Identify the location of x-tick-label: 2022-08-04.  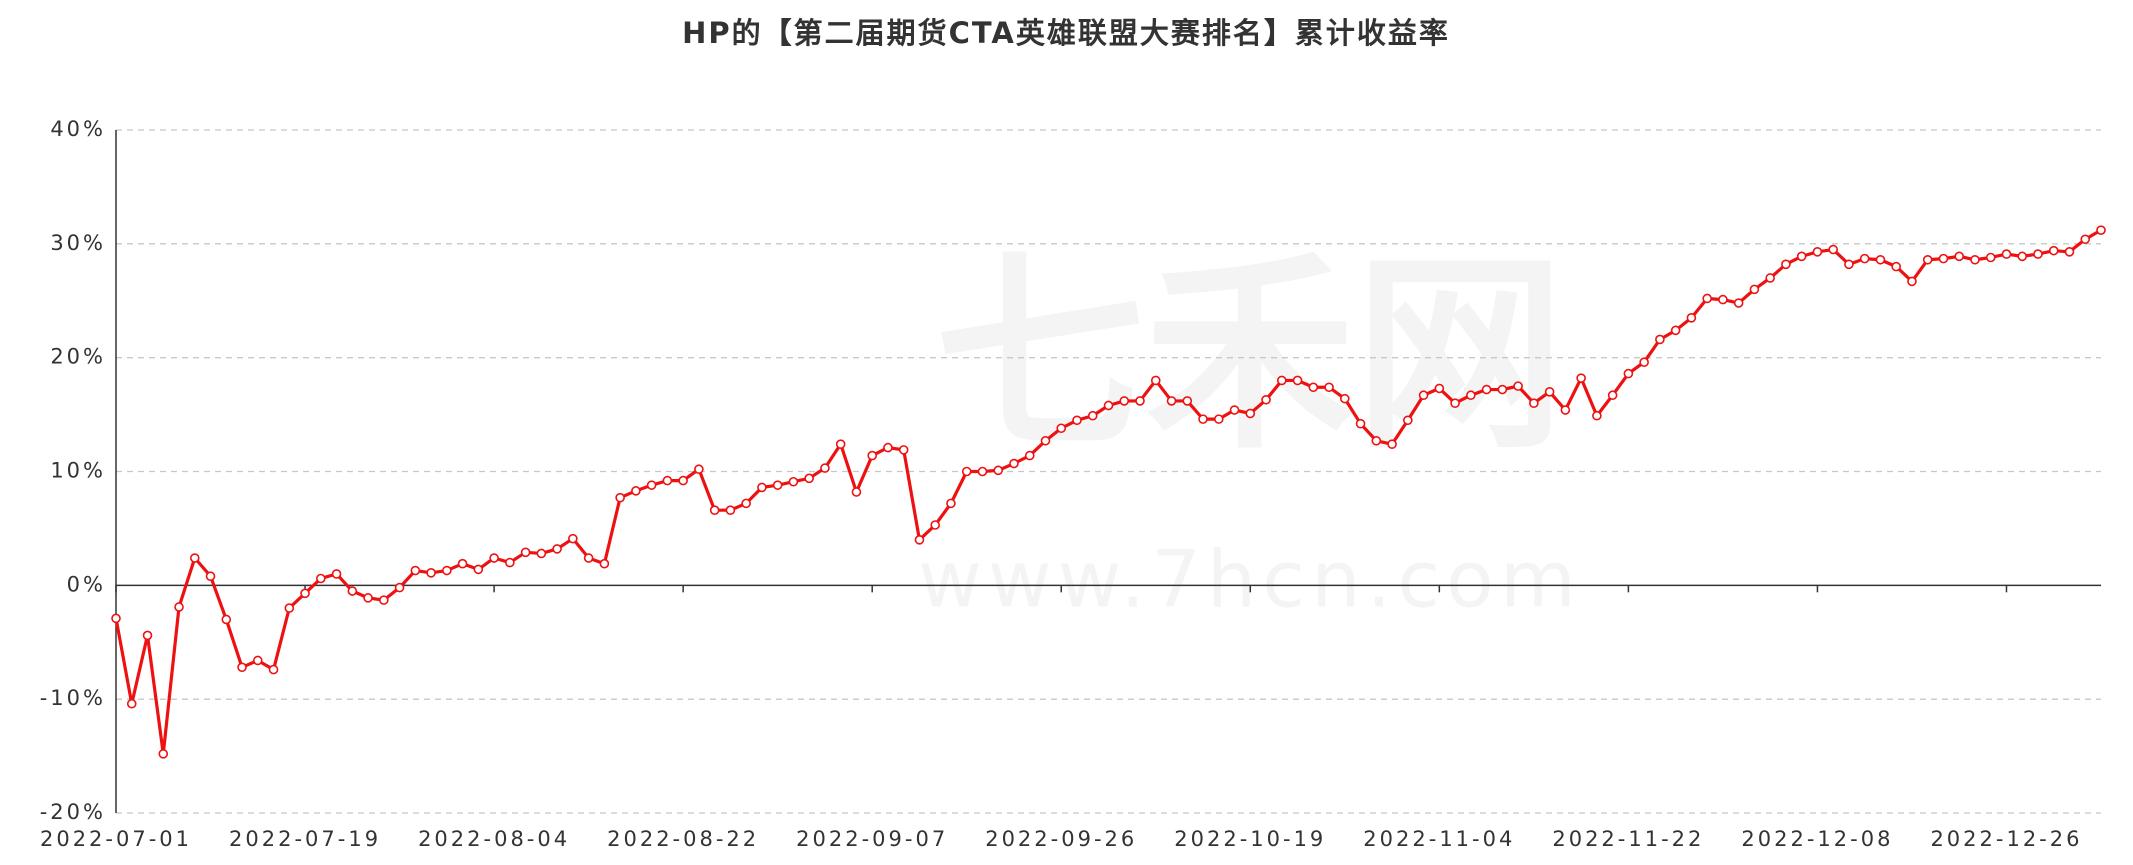
(494, 839).